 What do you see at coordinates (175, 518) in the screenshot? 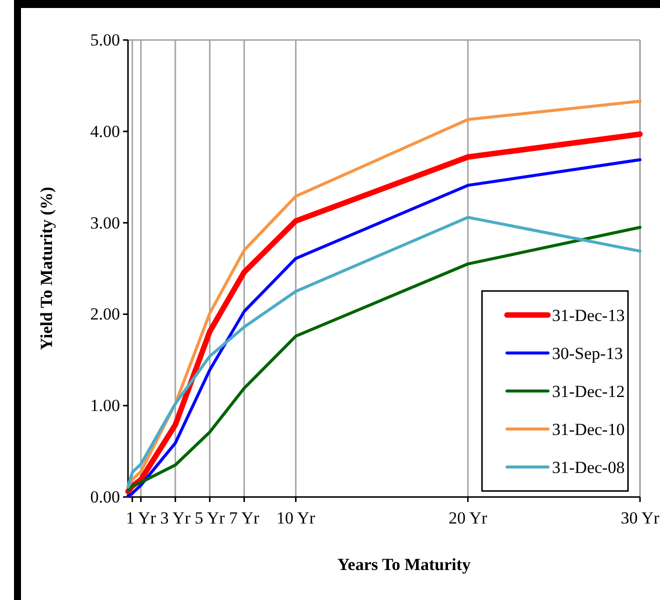
I see `x-tick-label: 3 Yr` at bounding box center [175, 518].